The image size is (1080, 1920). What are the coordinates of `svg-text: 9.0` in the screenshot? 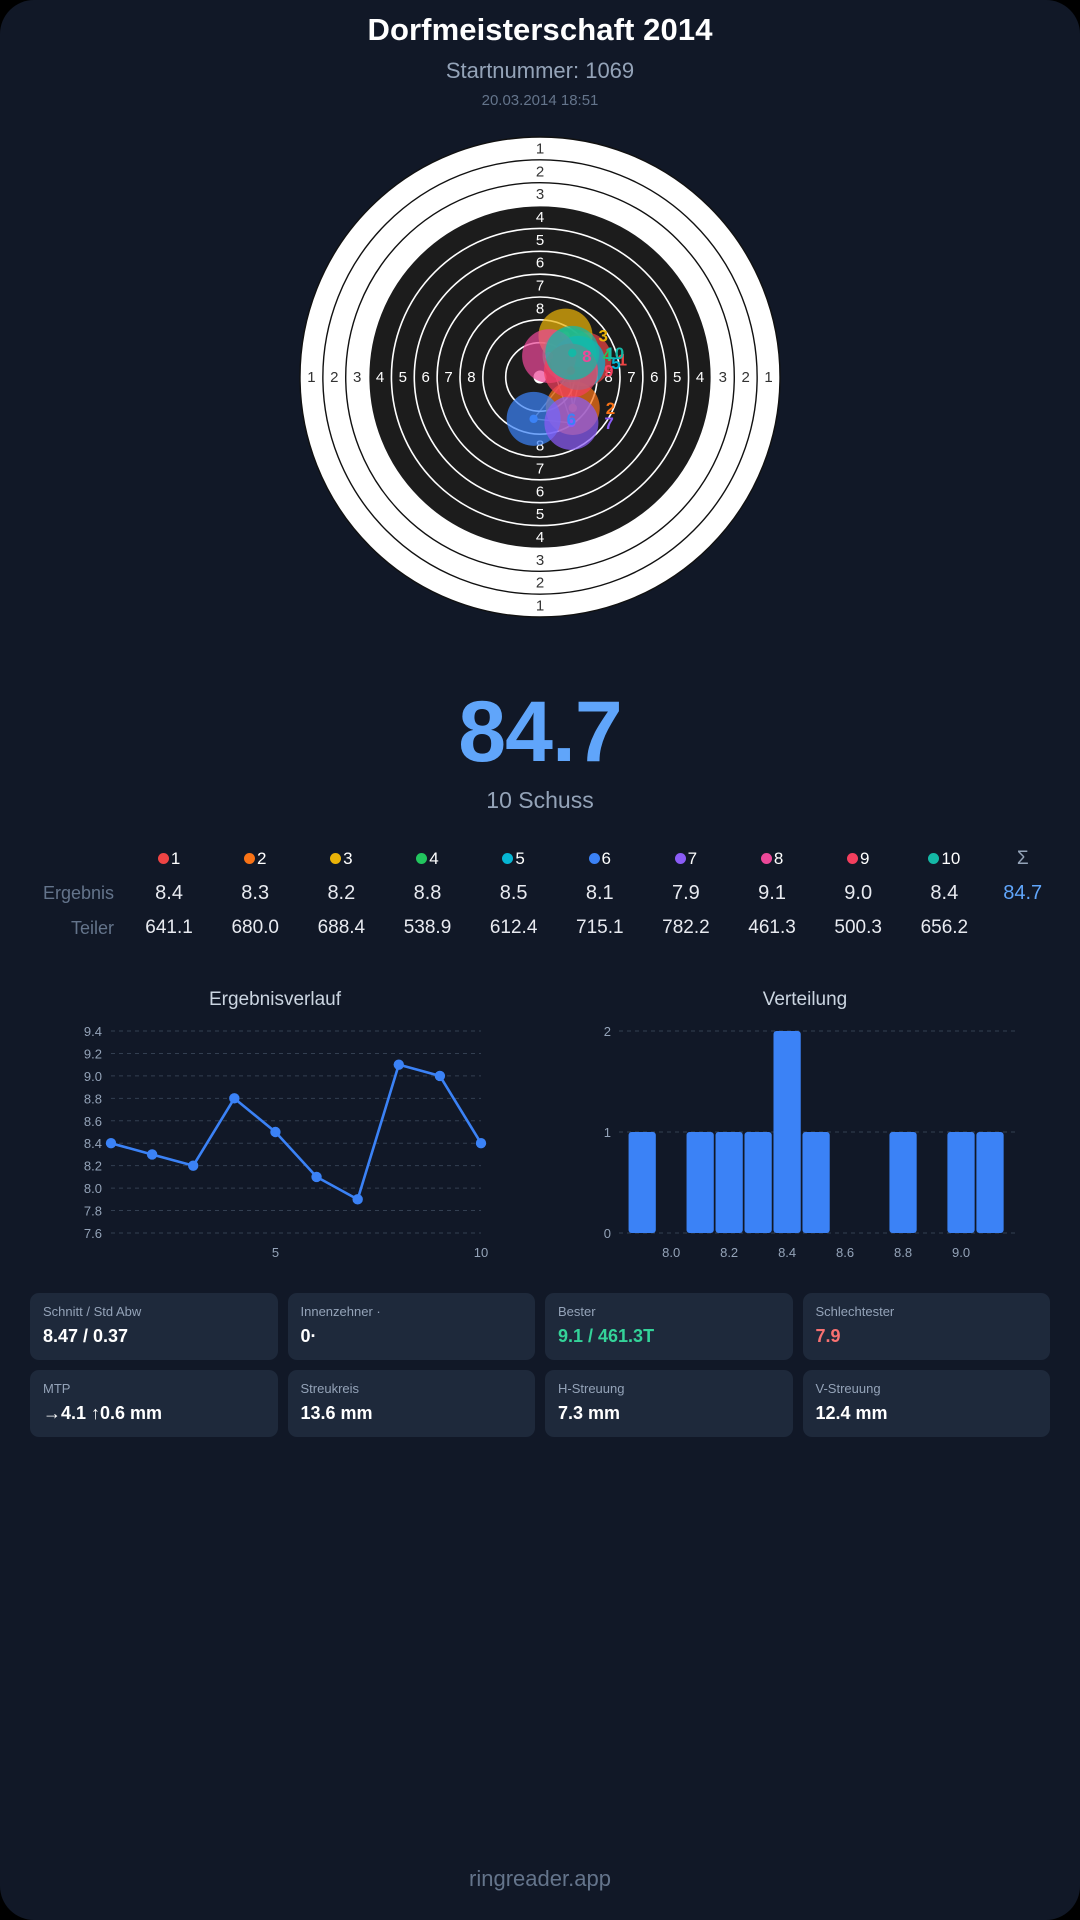 It's located at (93, 1076).